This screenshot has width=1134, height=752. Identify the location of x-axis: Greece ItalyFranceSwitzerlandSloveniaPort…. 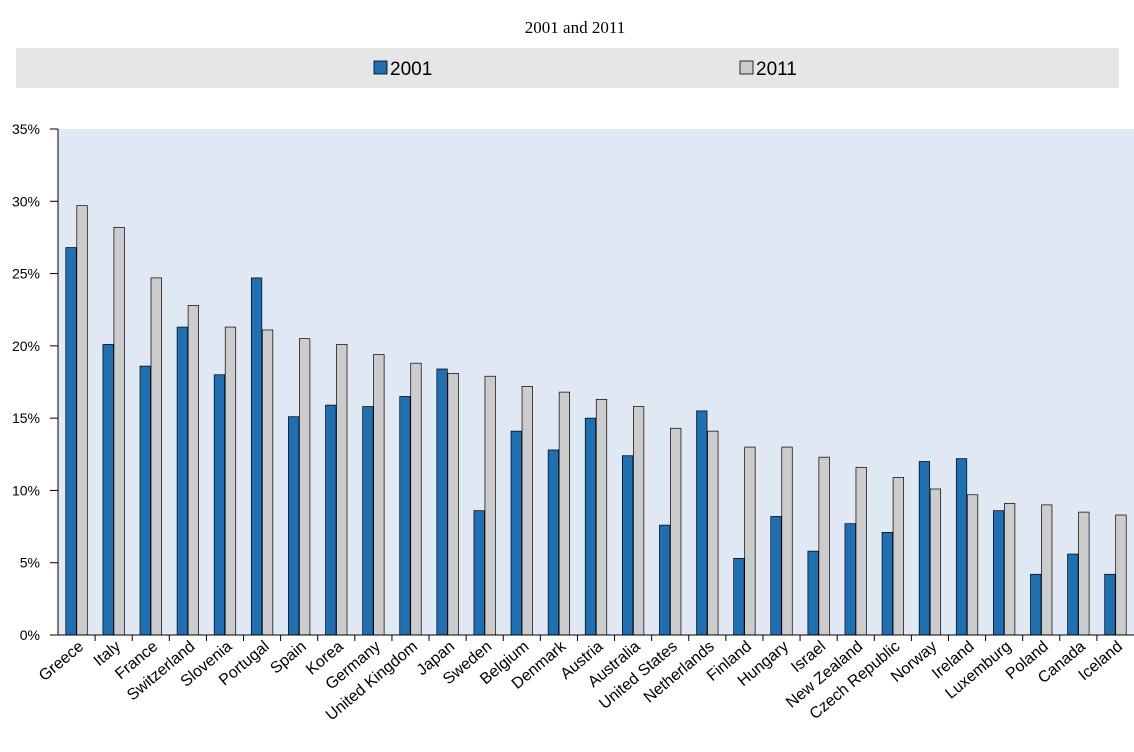
(581, 679).